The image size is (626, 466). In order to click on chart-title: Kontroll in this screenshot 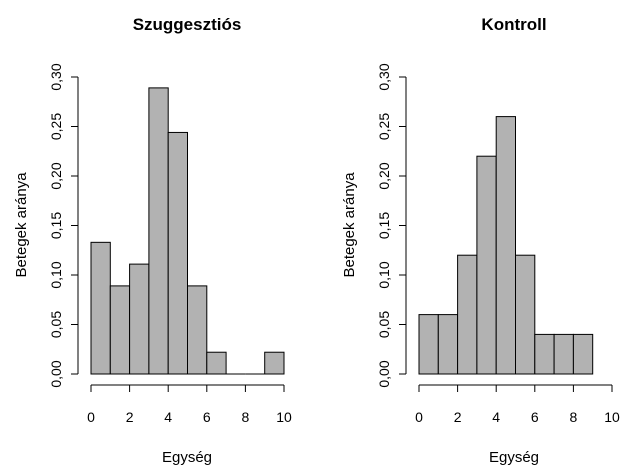, I will do `click(513, 24)`.